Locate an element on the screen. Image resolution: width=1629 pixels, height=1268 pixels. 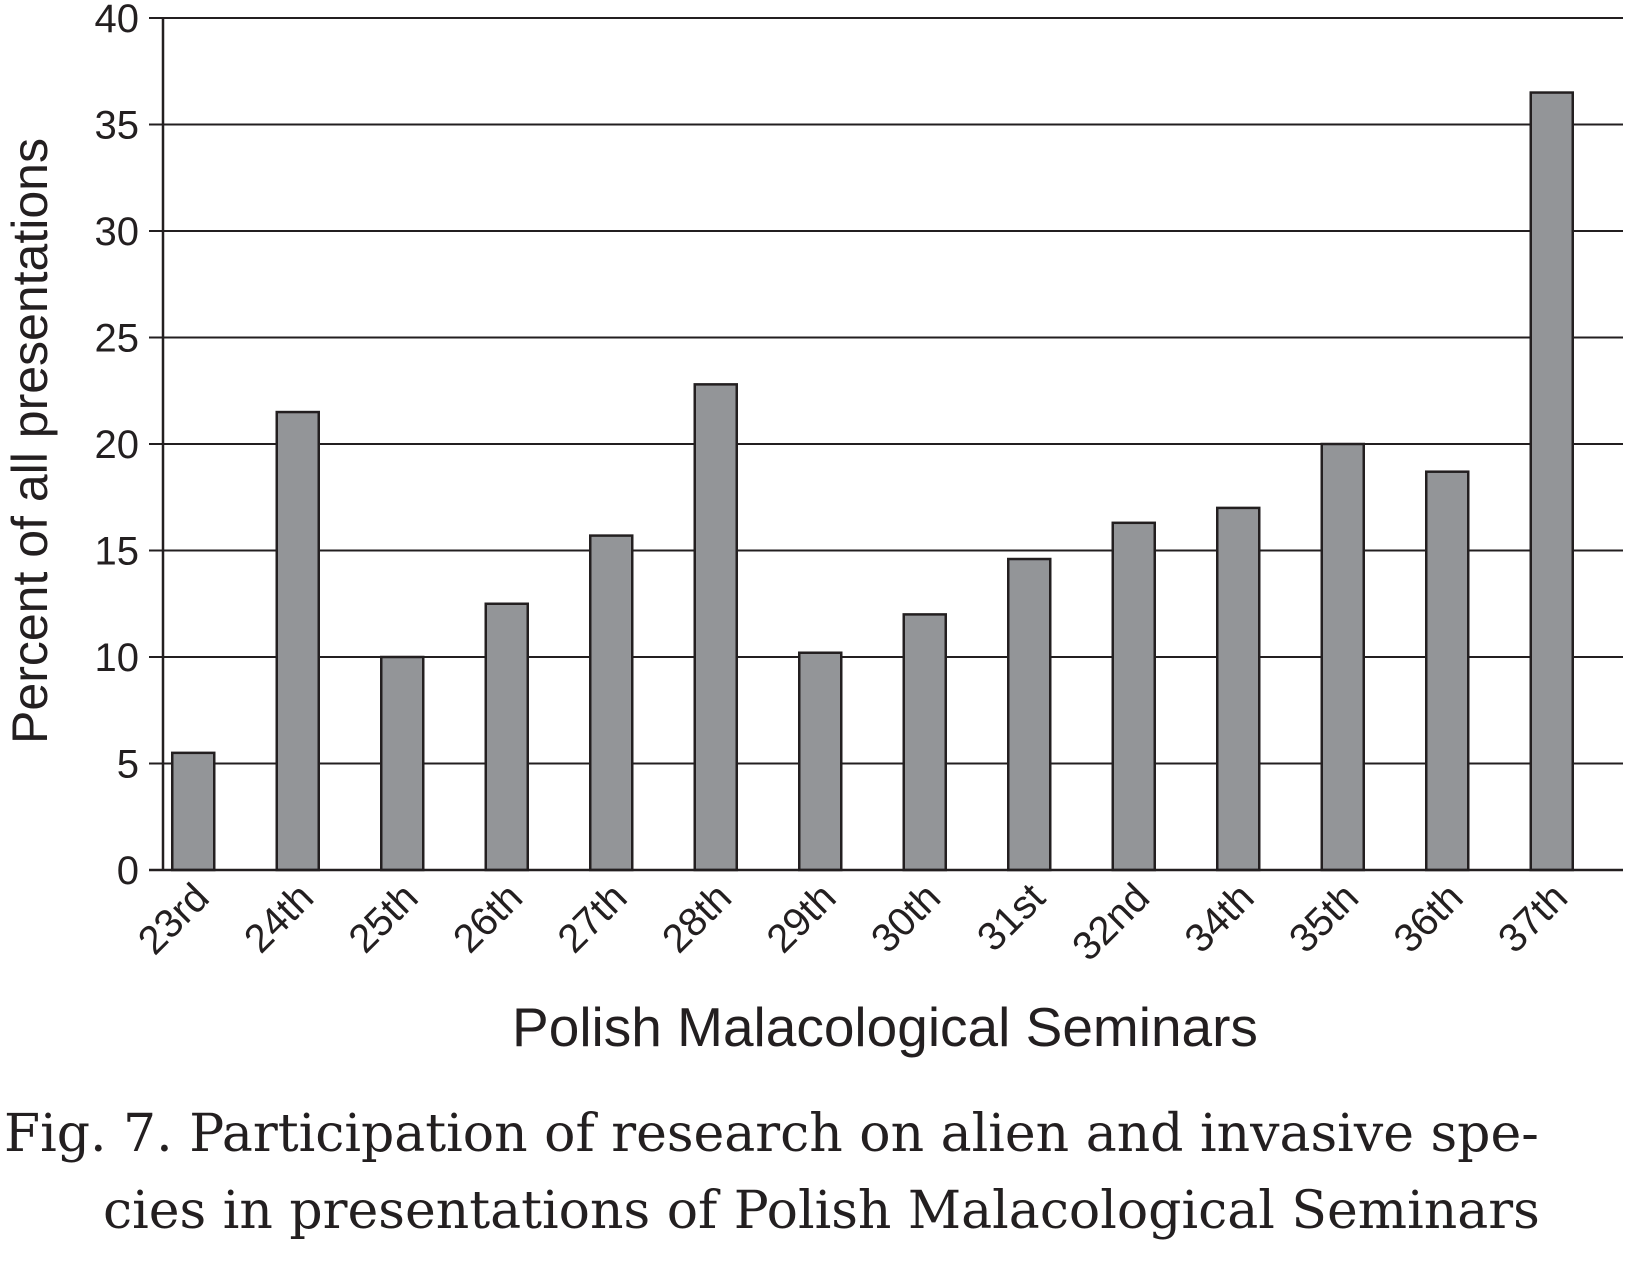
bar-30th is located at coordinates (924, 742).